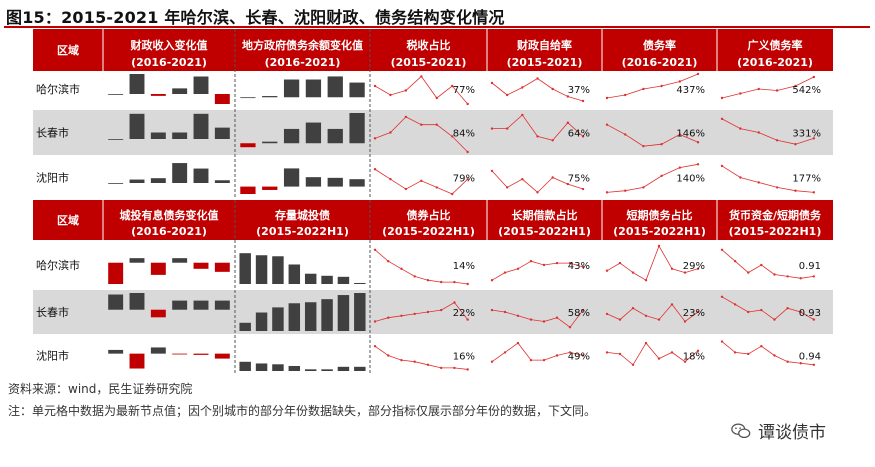 This screenshot has height=467, width=875. Describe the element at coordinates (464, 266) in the screenshot. I see `value-label: 14%` at that location.